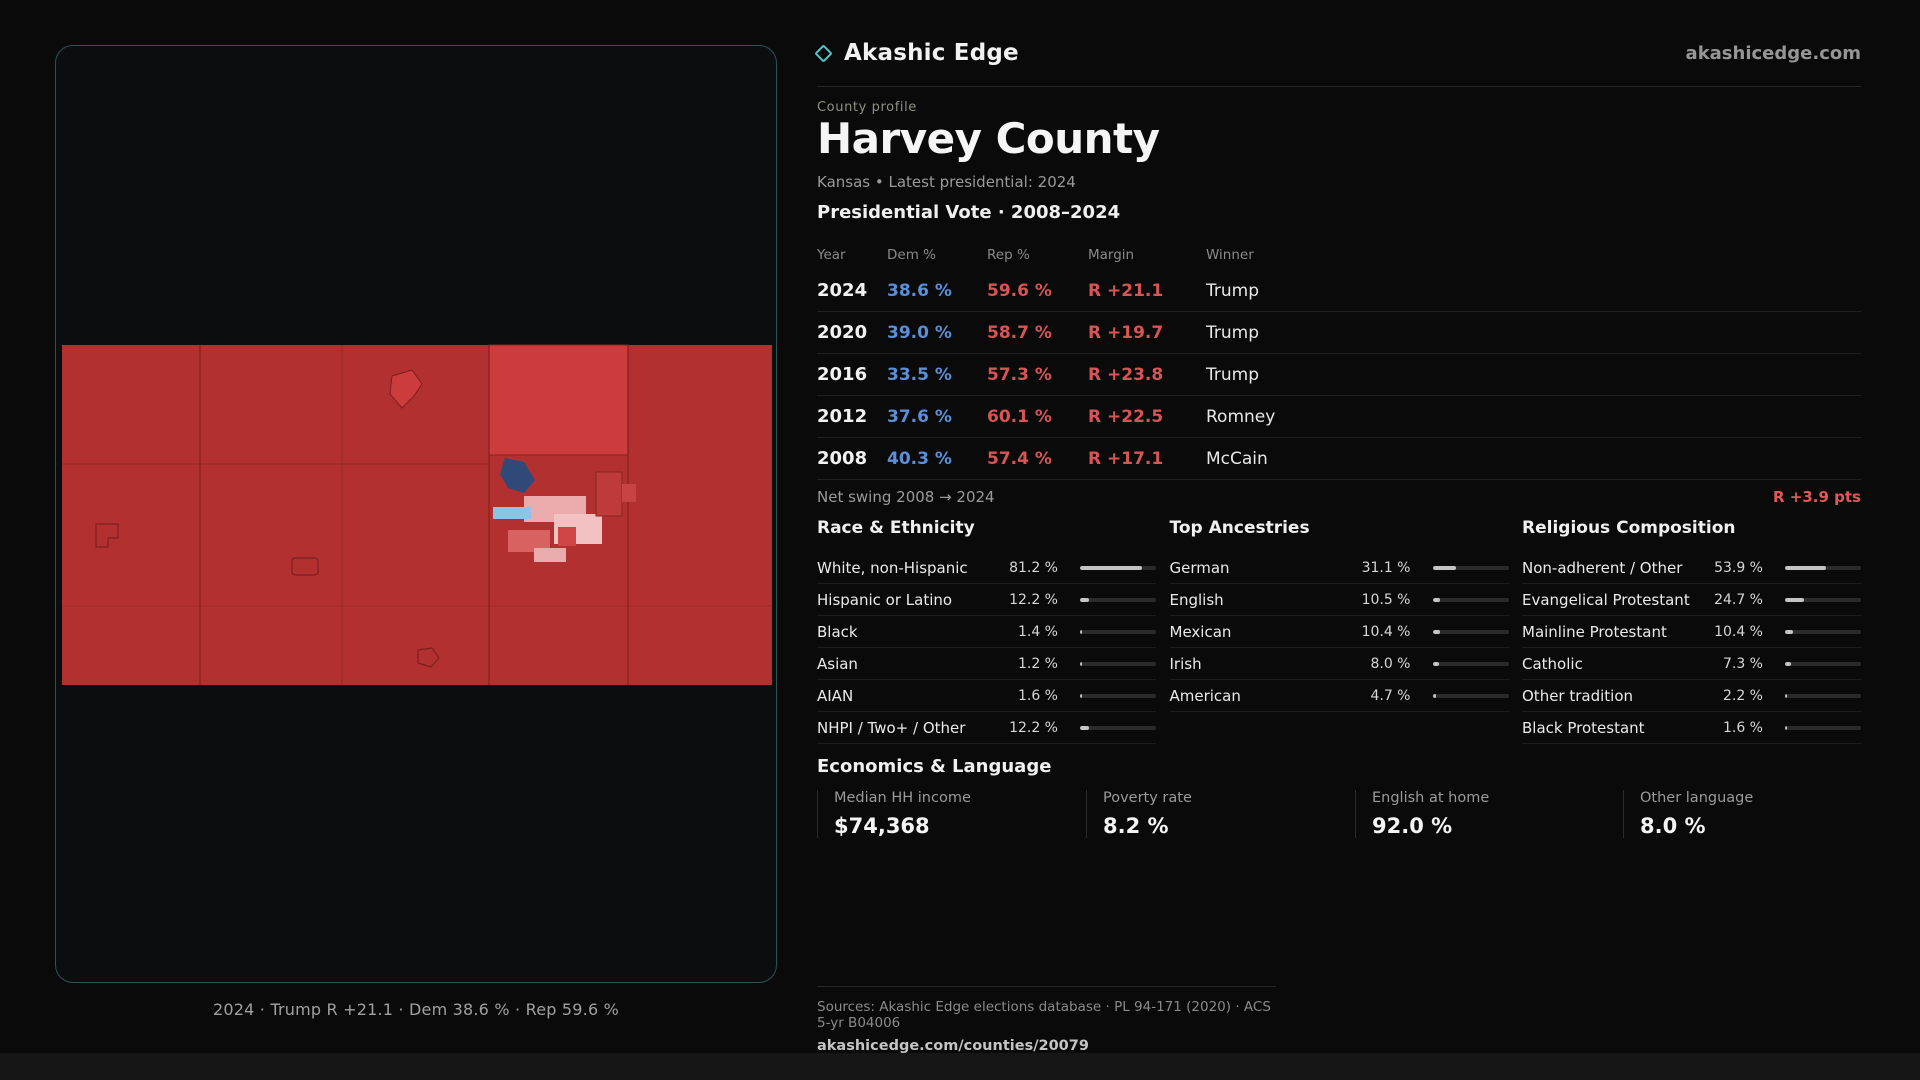  I want to click on vote-row: 2016 33.5 % 57.3 % R +23.8 Trump, so click(1339, 375).